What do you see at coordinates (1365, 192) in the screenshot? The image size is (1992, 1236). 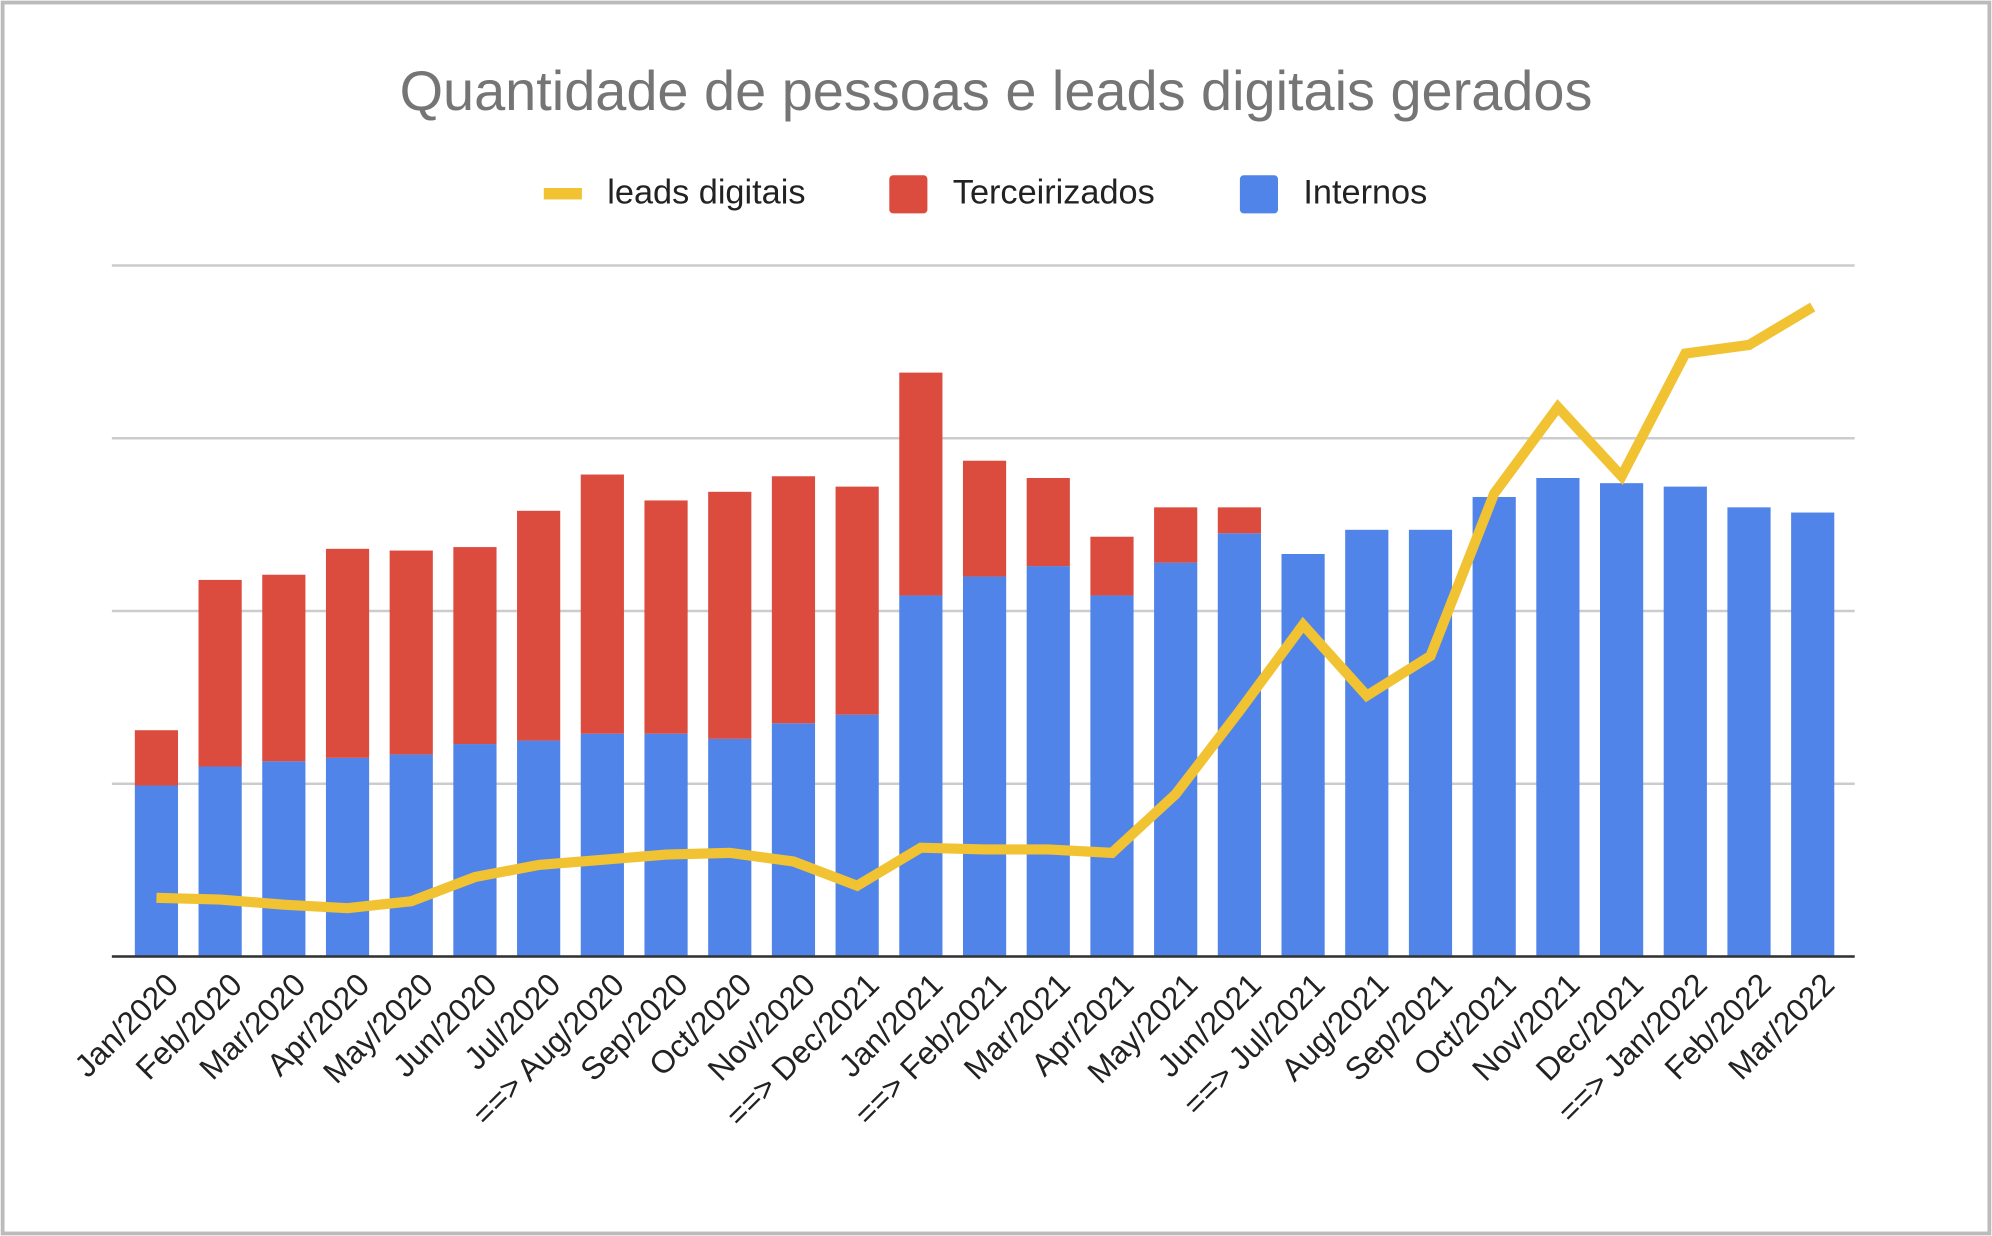 I see `legend-label: Internos` at bounding box center [1365, 192].